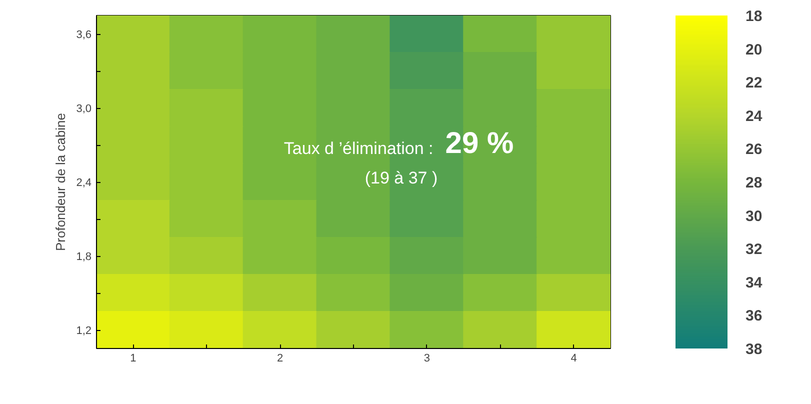 The width and height of the screenshot is (811, 404). Describe the element at coordinates (133, 358) in the screenshot. I see `x-tick-label: 1` at that location.